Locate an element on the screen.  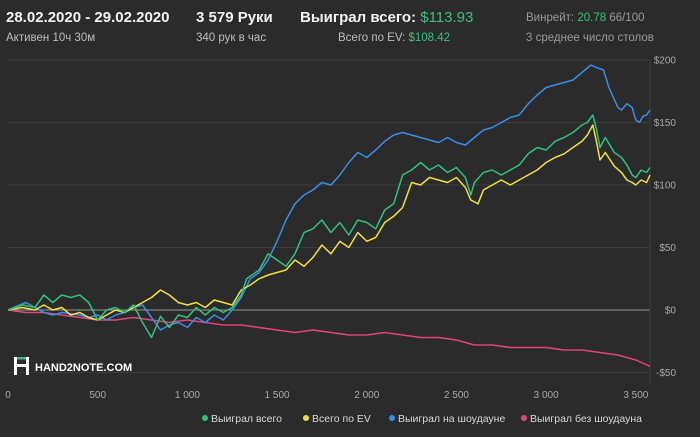
x-tick-label: 0 is located at coordinates (8, 395).